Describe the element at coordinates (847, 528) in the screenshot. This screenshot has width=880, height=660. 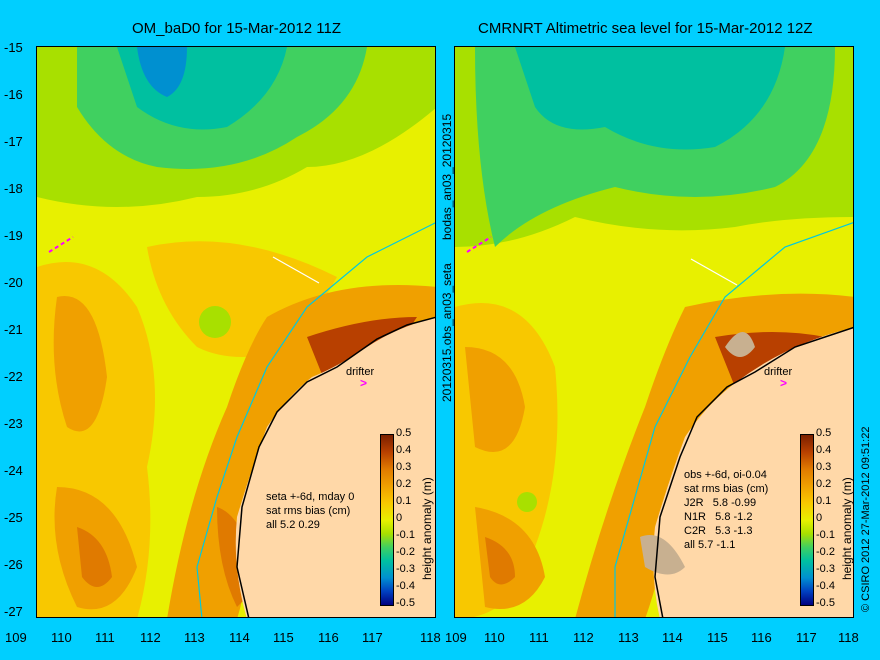
I see `right-colorbar-label: height anomaly (m)` at that location.